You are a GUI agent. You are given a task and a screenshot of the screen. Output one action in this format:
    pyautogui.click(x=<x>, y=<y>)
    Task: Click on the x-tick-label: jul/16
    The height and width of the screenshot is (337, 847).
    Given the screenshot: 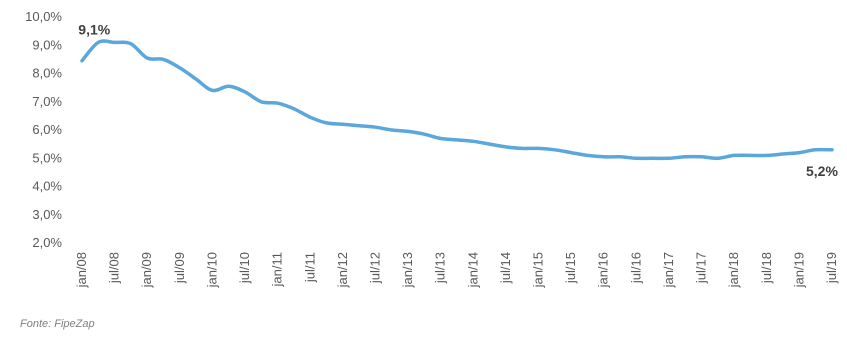 What is the action you would take?
    pyautogui.click(x=635, y=268)
    